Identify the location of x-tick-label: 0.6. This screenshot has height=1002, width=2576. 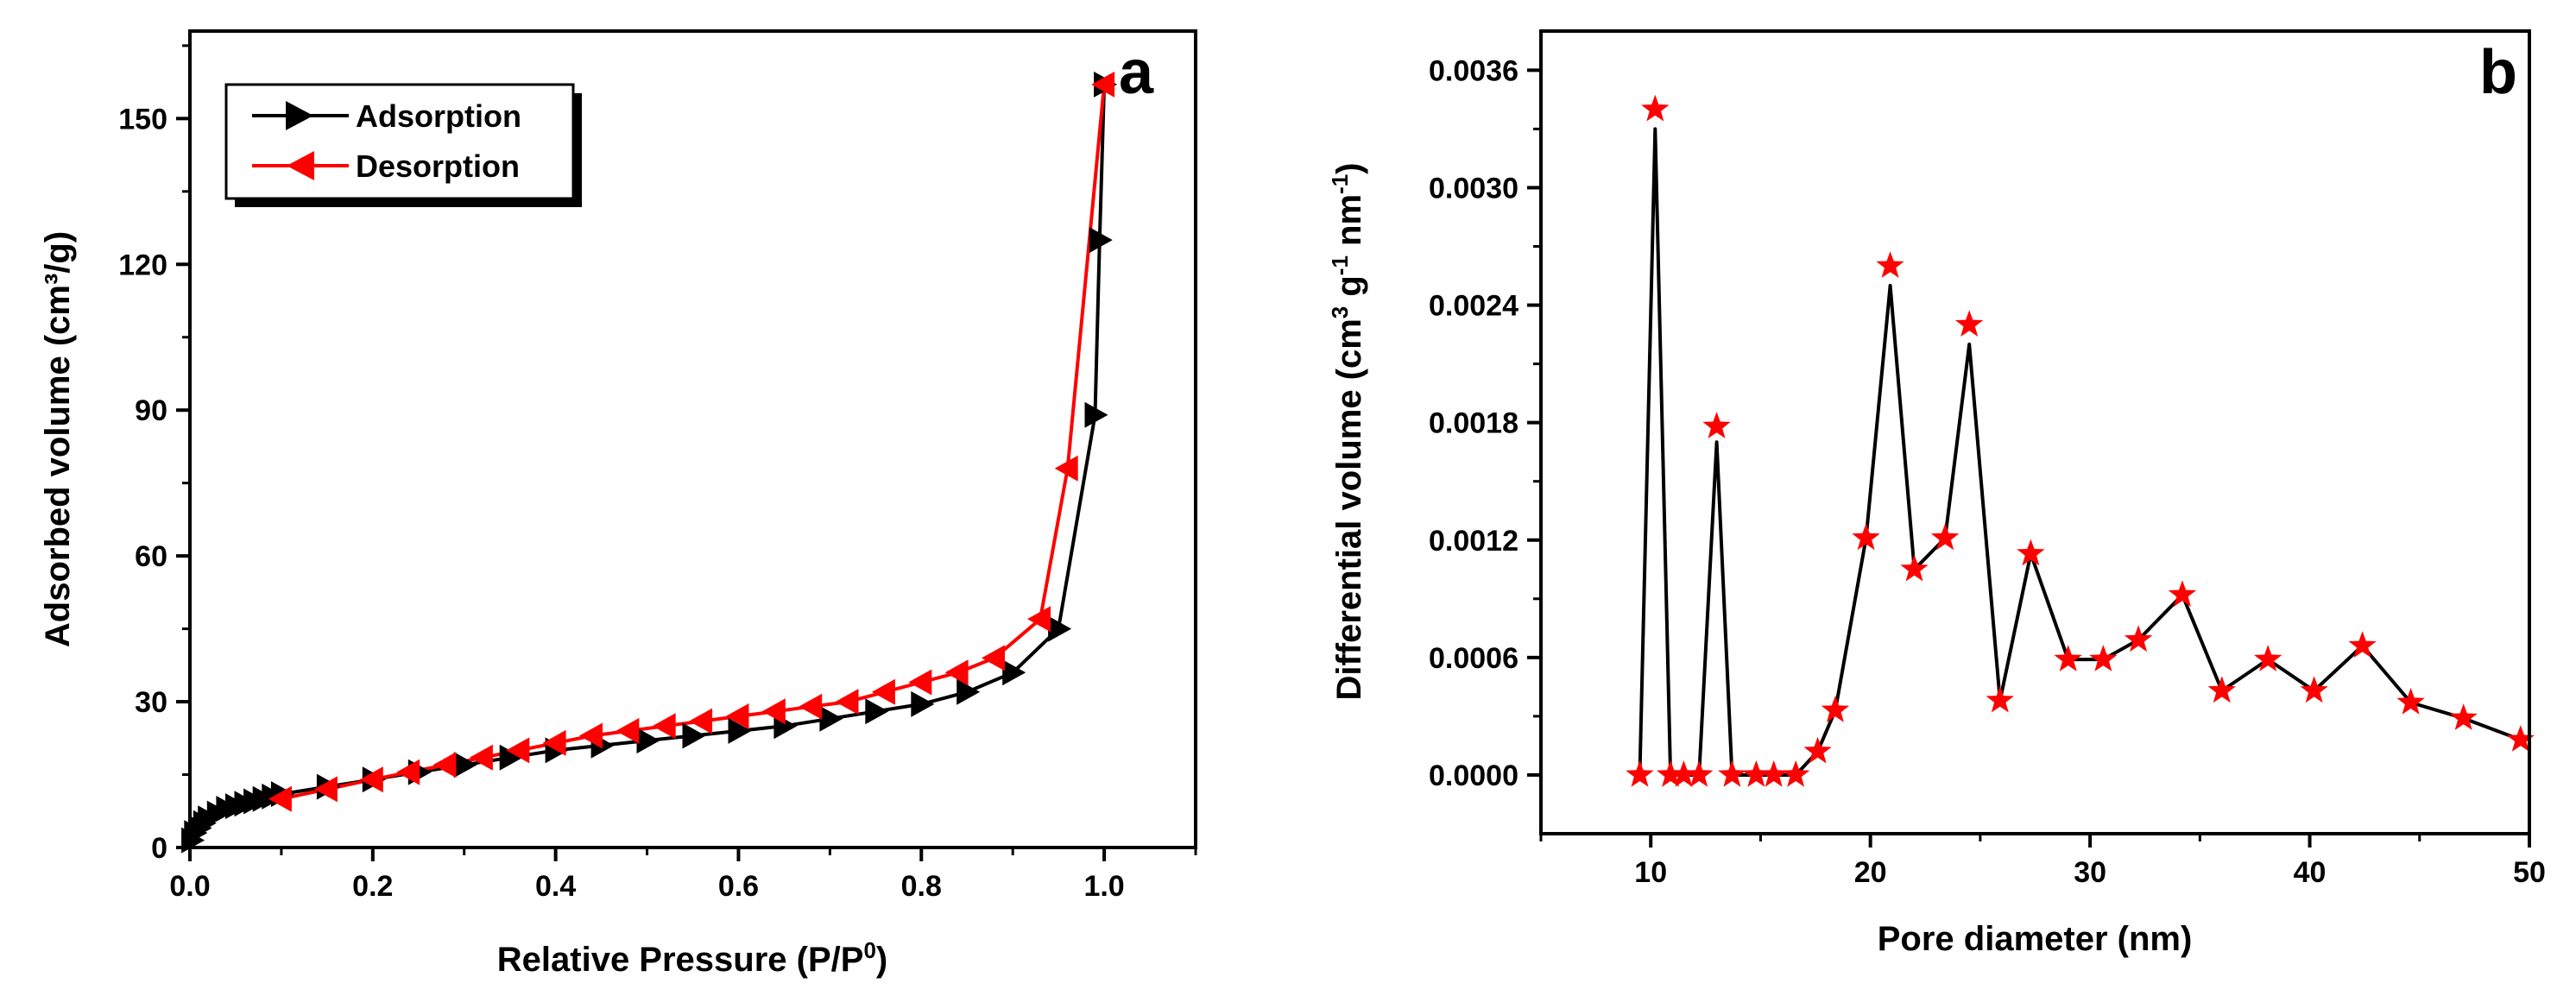
(738, 886).